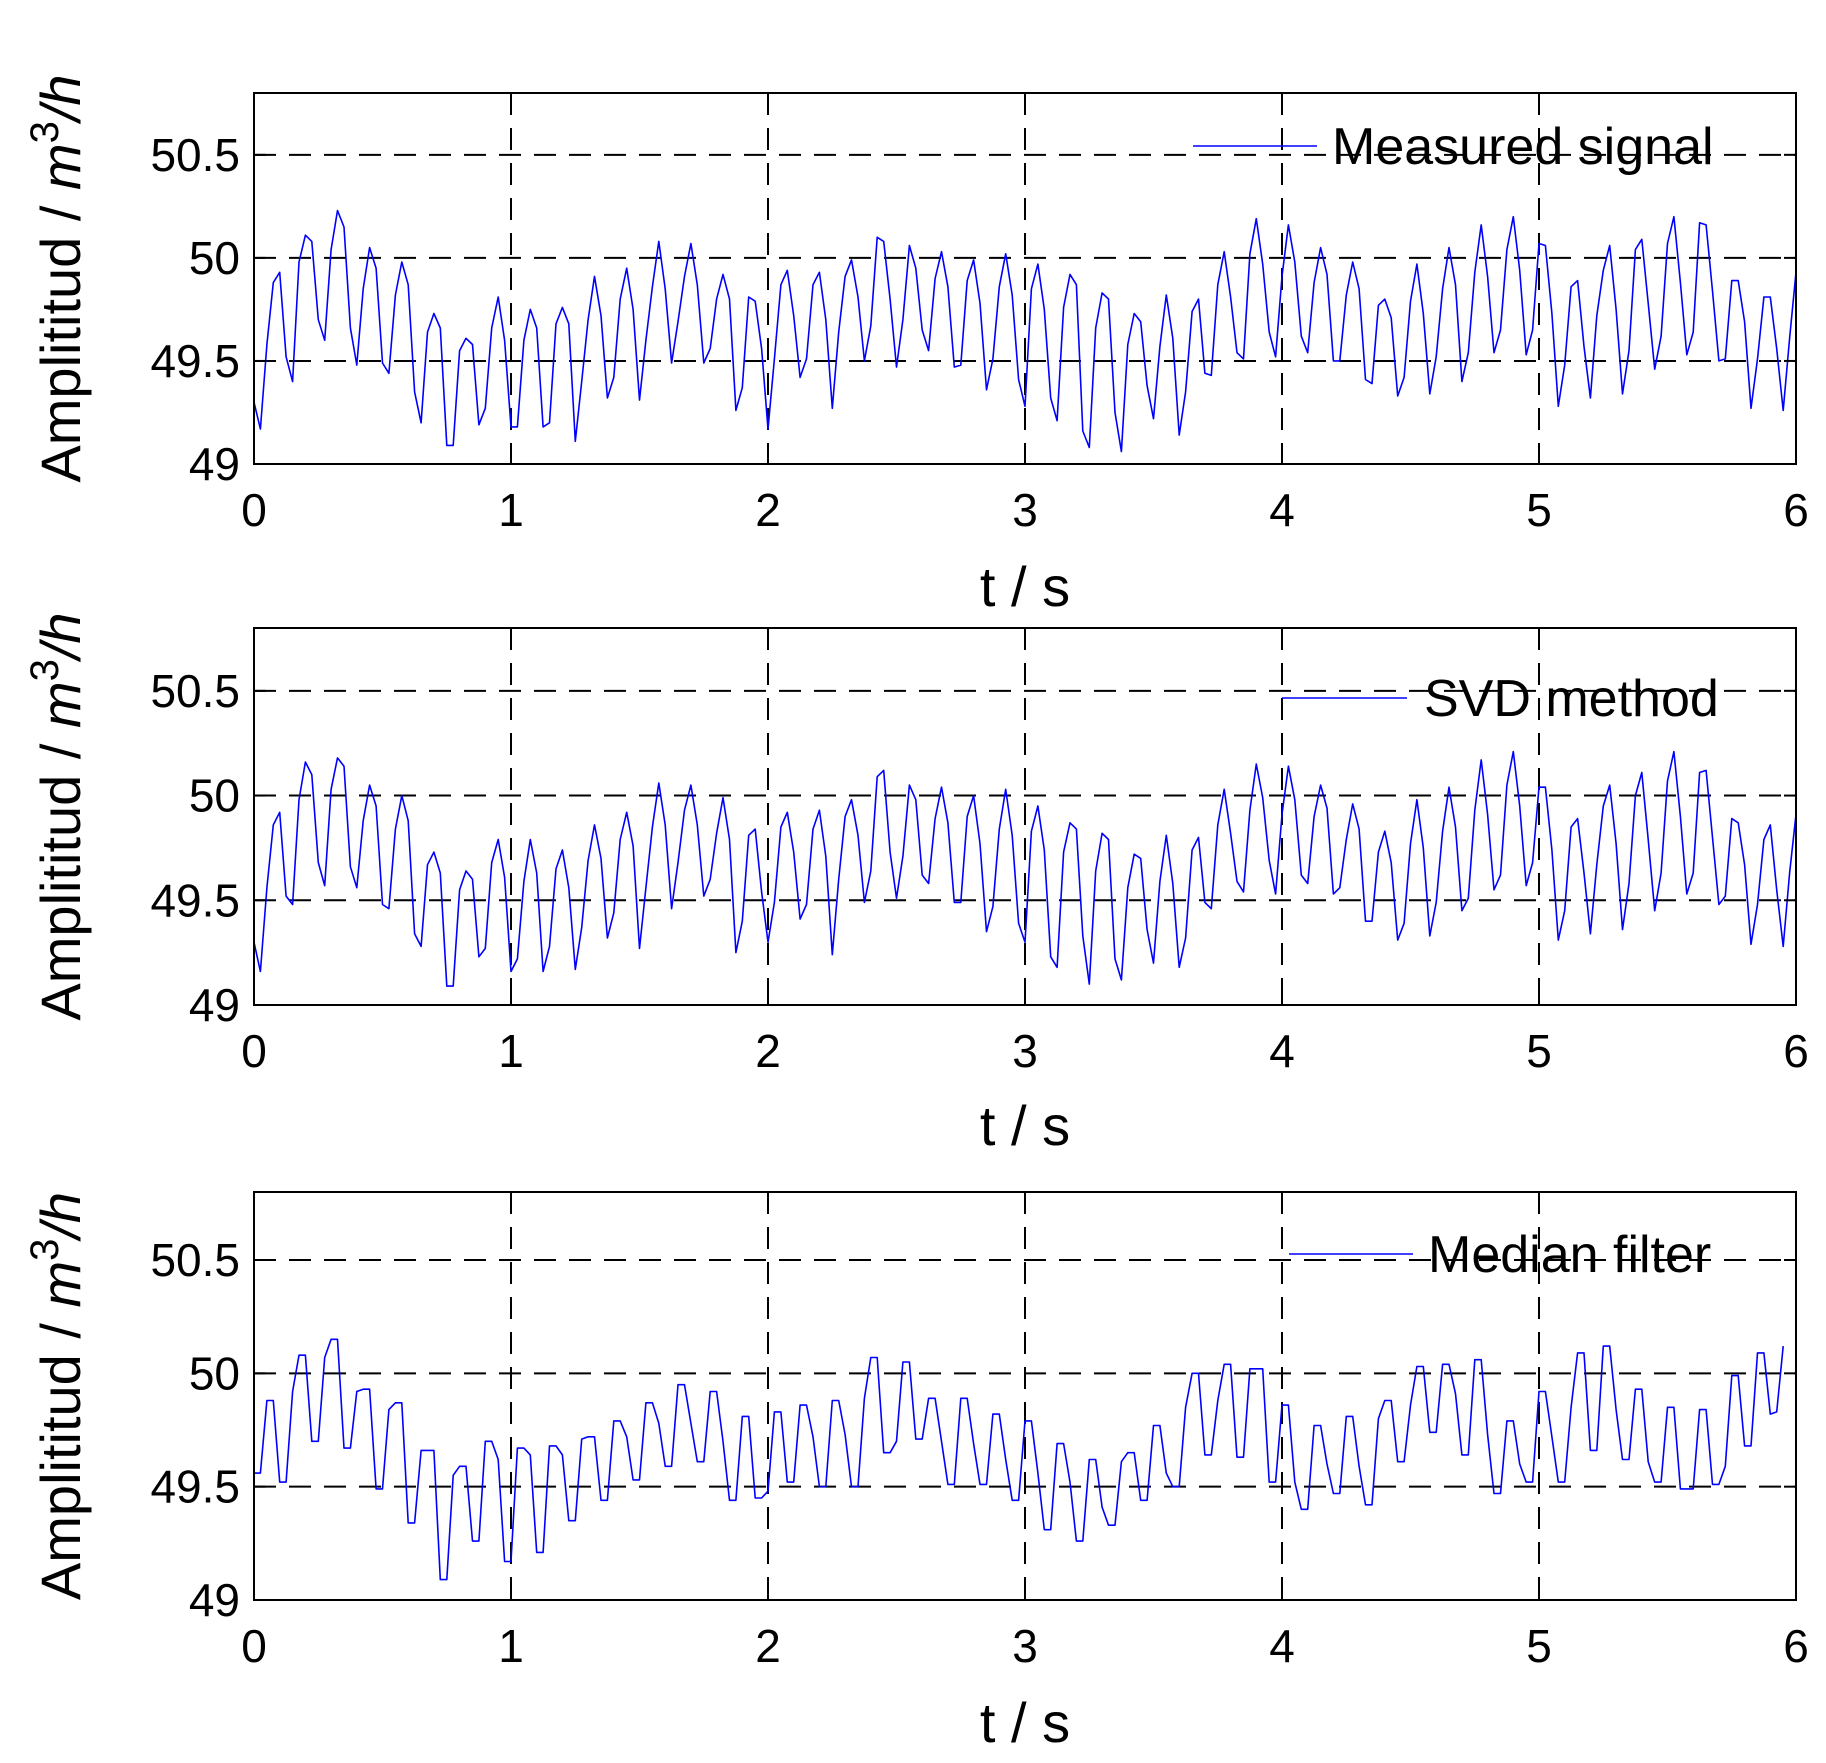 The image size is (1826, 1763). I want to click on legend-label: SVD method, so click(1571, 699).